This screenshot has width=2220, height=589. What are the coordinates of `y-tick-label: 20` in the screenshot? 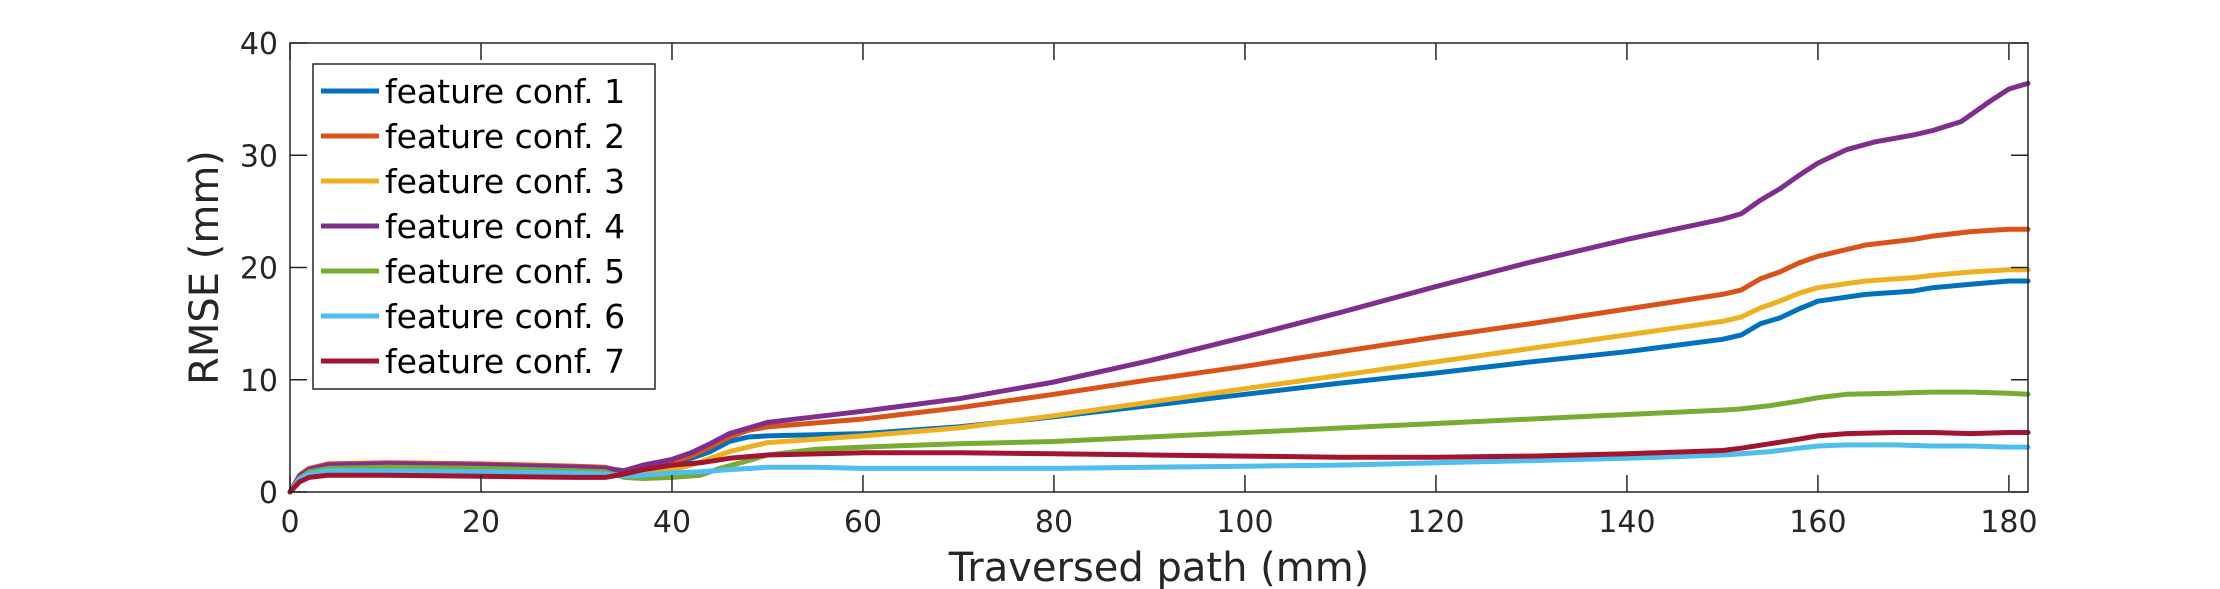 It's located at (259, 269).